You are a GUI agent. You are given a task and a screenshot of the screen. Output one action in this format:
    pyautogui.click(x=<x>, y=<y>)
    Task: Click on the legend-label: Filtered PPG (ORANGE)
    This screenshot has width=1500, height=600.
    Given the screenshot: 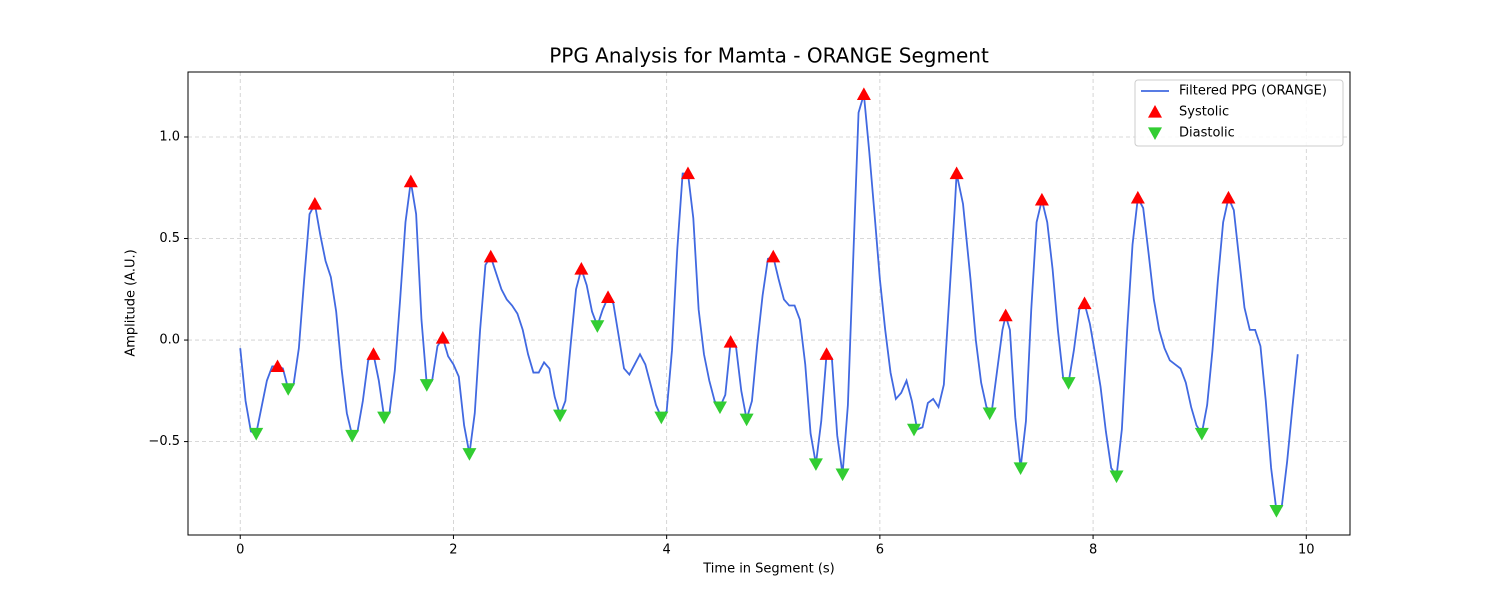 What is the action you would take?
    pyautogui.click(x=1253, y=91)
    